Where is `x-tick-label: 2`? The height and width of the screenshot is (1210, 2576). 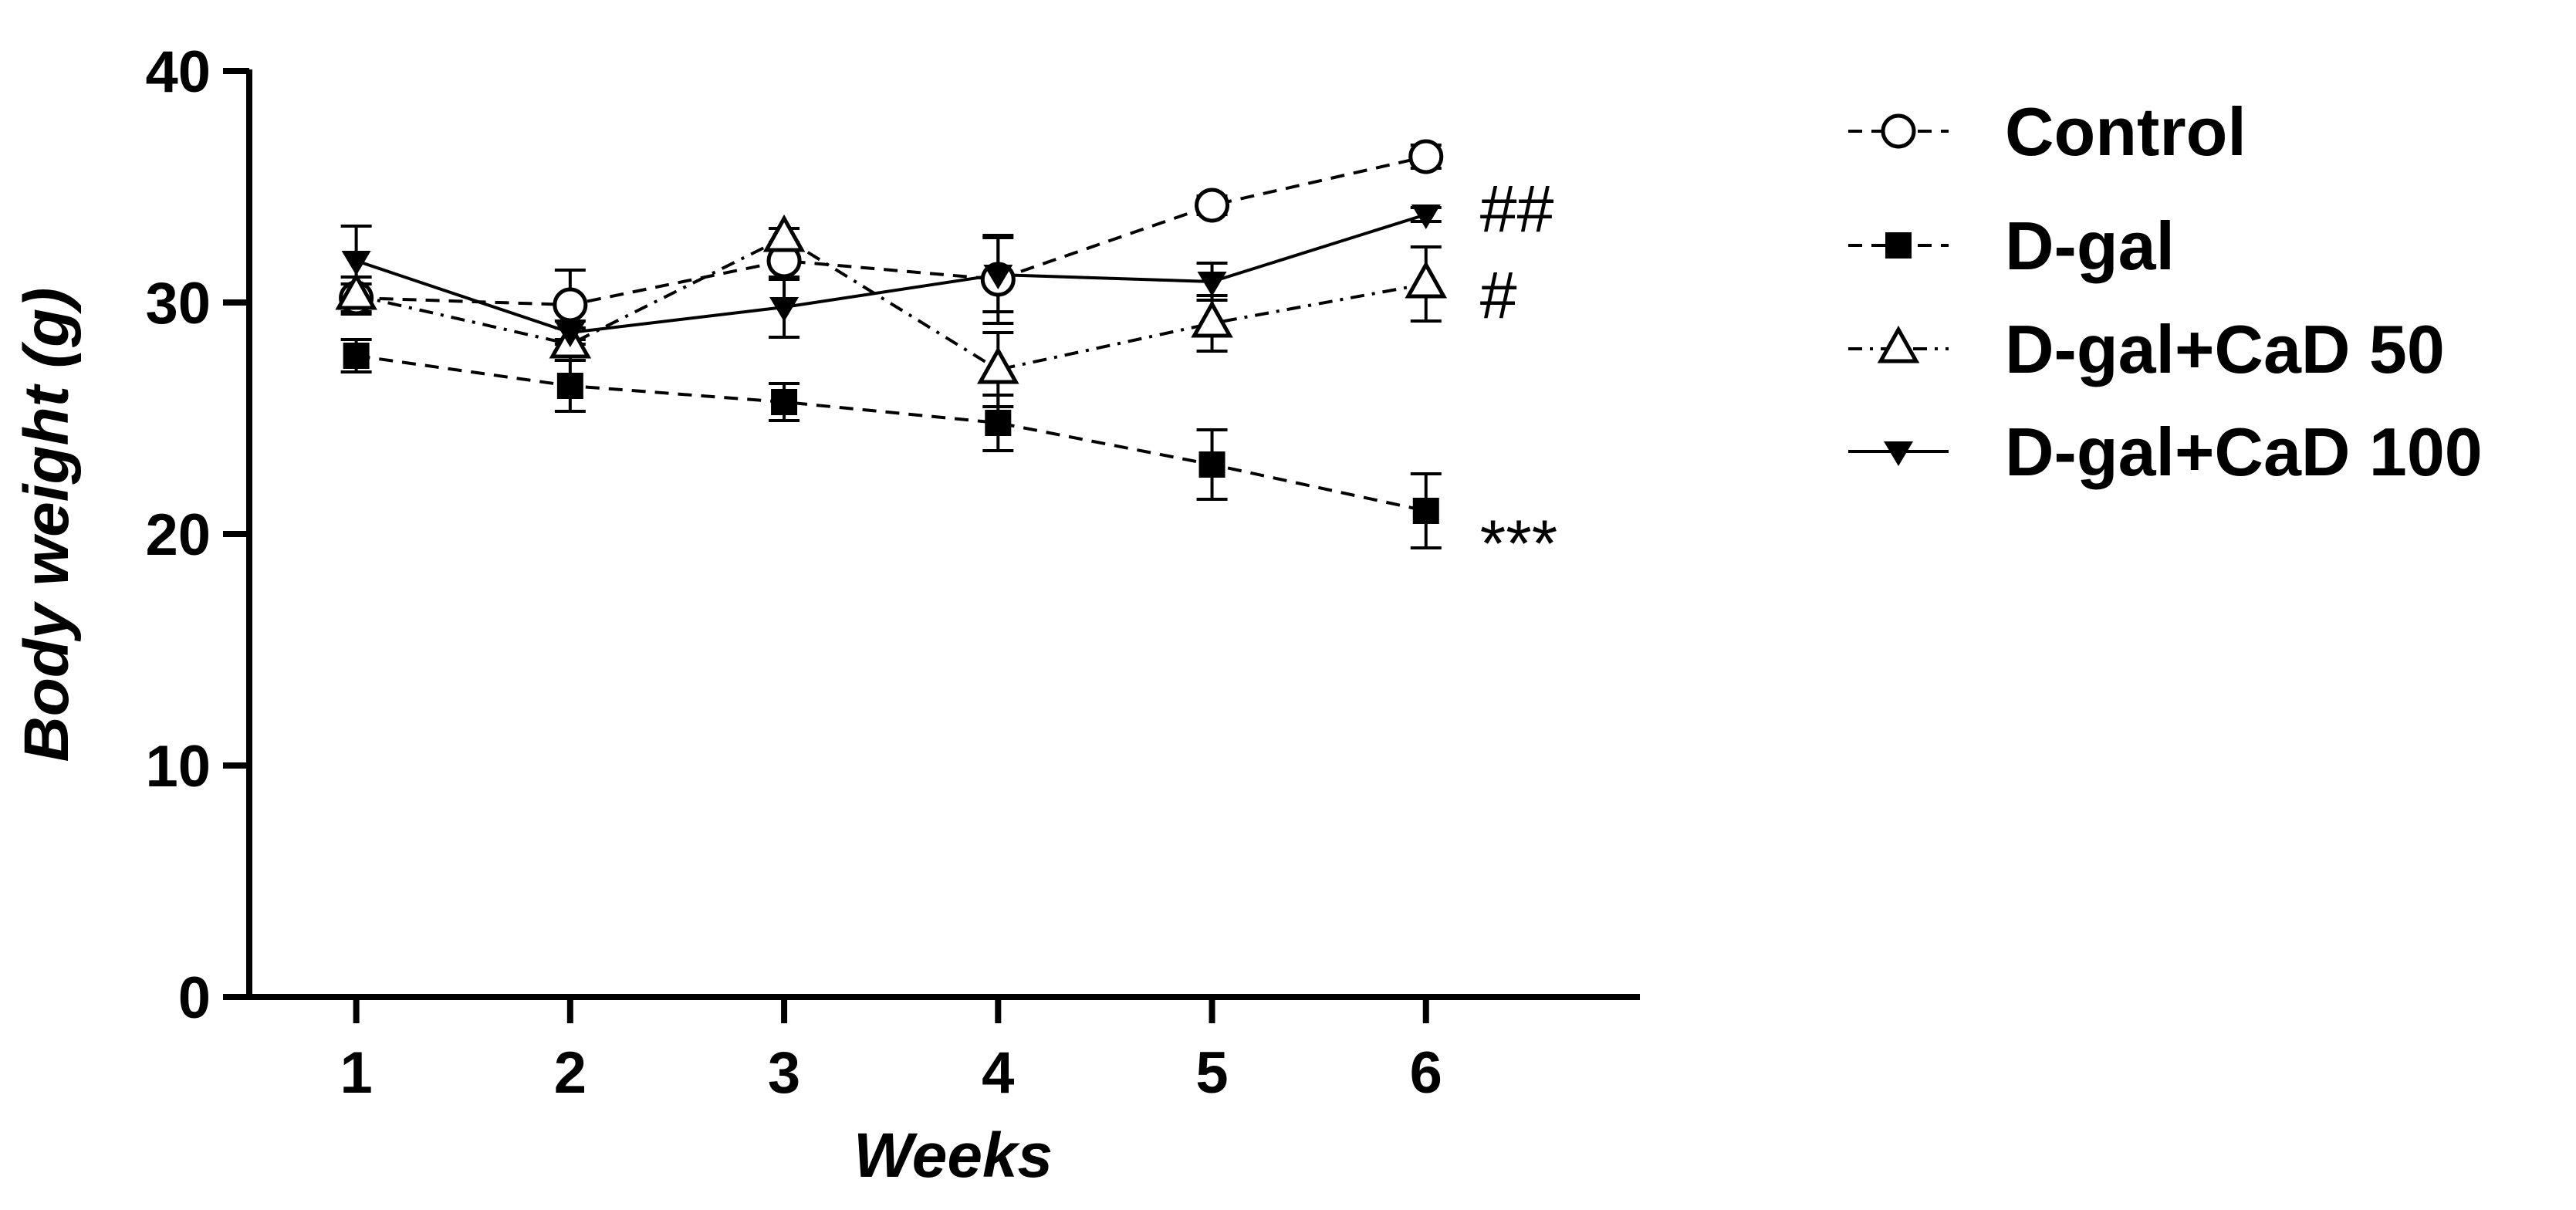
x-tick-label: 2 is located at coordinates (570, 1073).